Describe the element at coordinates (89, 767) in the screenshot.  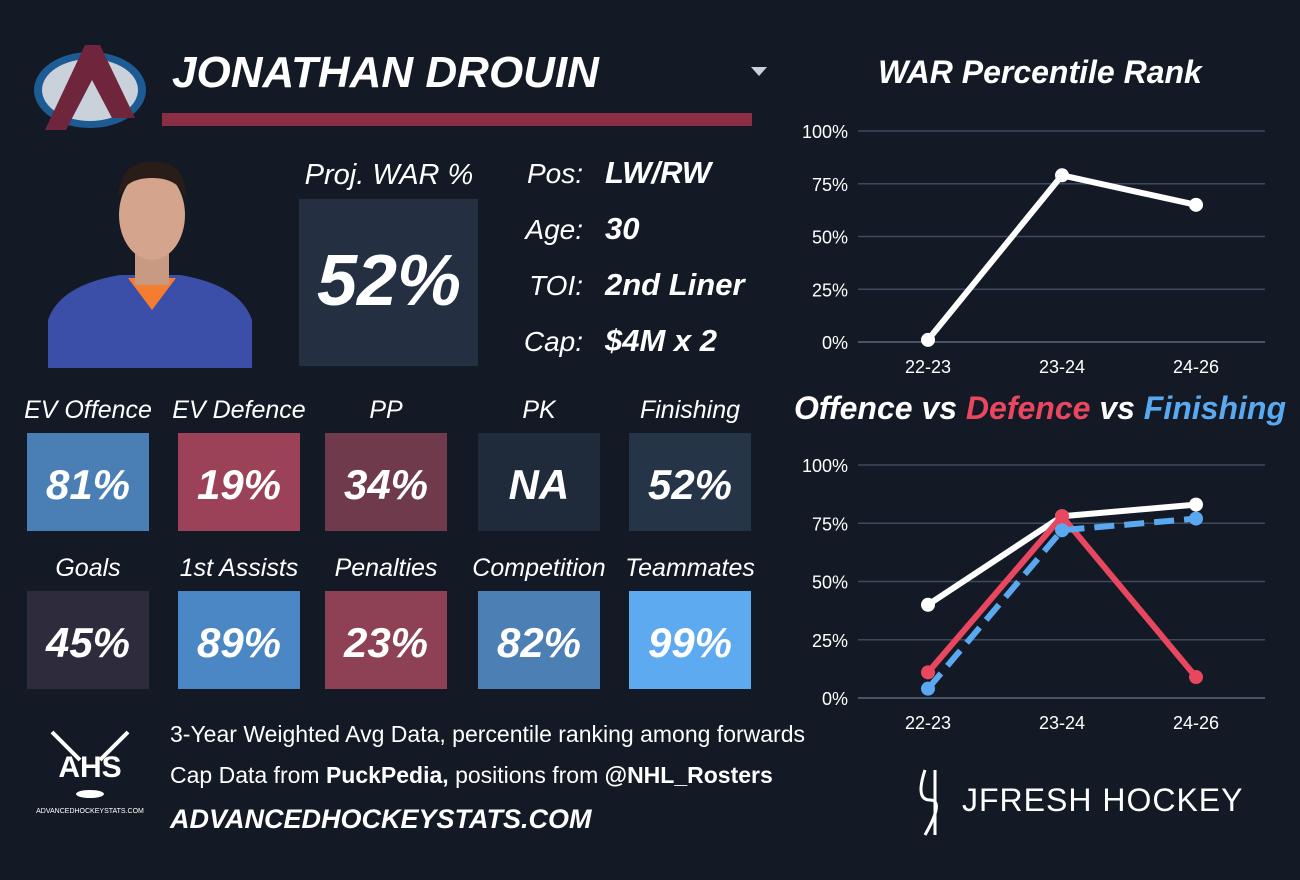
I see `ahs-text: AHS` at that location.